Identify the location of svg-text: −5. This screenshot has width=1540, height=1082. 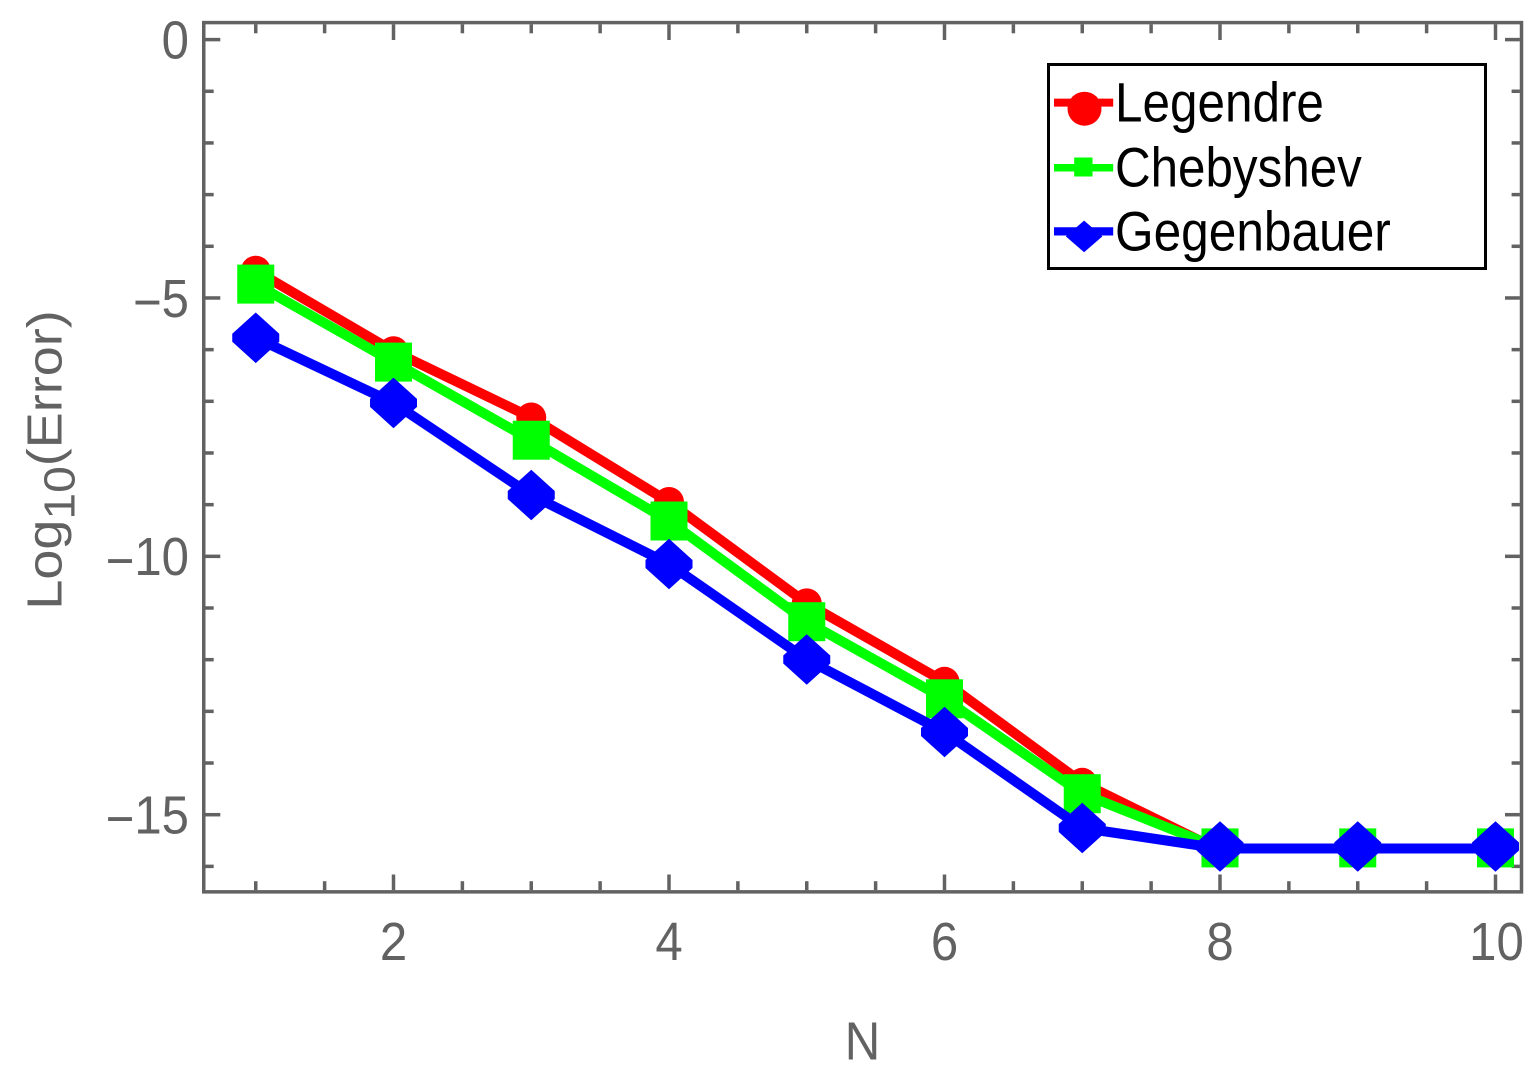
(161, 300).